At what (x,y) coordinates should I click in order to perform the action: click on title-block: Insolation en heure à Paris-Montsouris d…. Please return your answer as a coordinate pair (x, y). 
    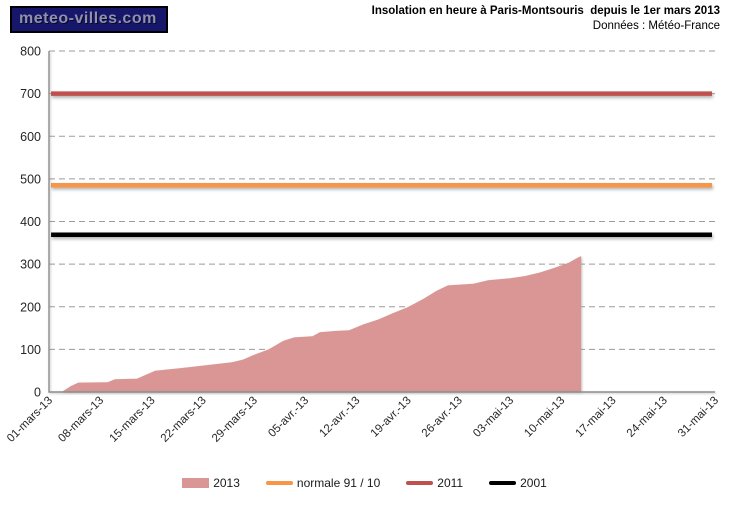
    Looking at the image, I should click on (546, 19).